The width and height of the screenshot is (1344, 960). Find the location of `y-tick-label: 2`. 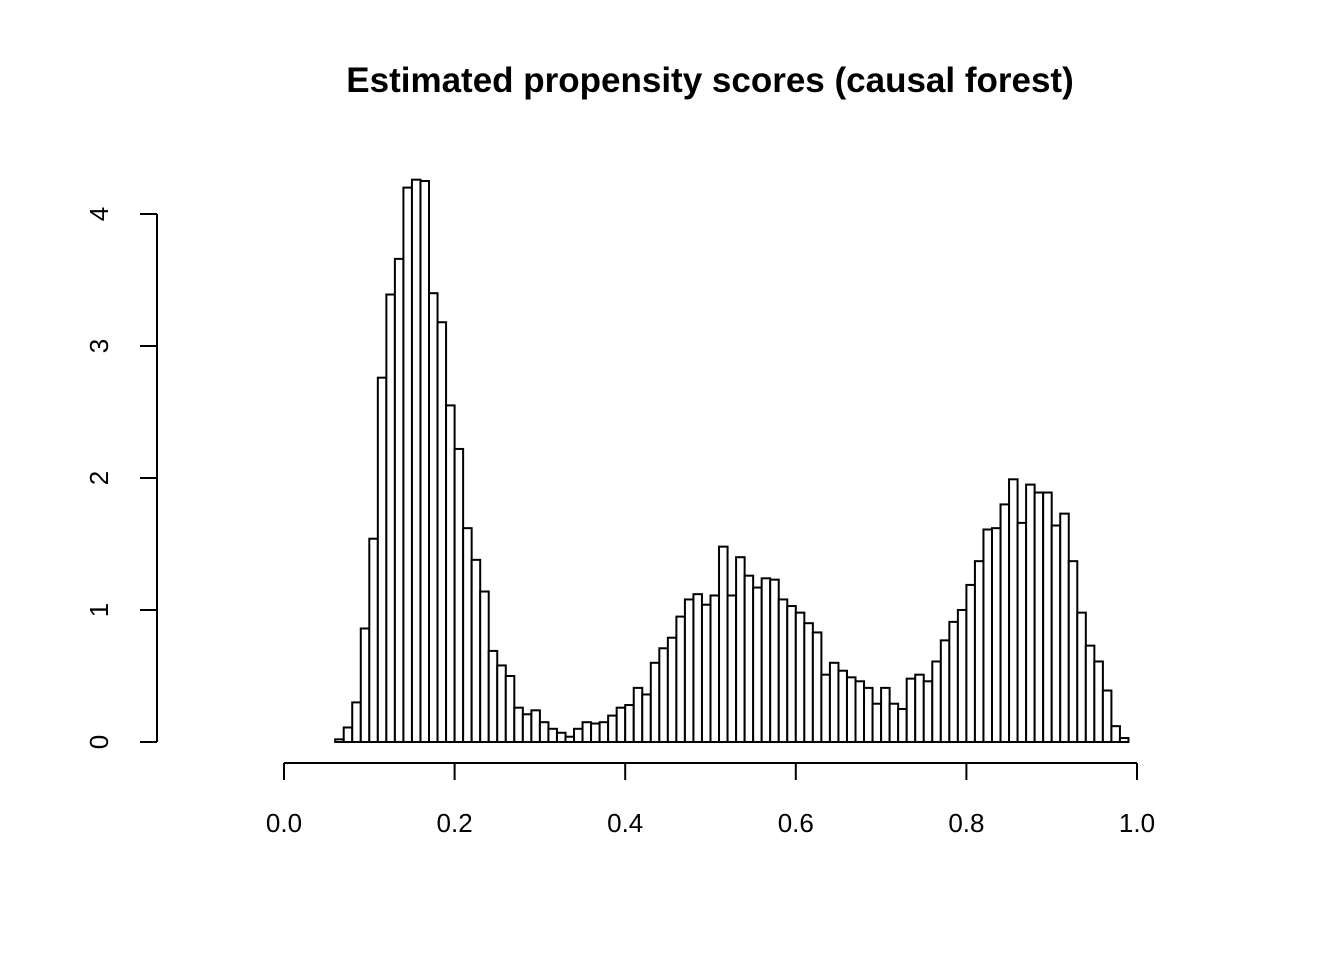

y-tick-label: 2 is located at coordinates (99, 478).